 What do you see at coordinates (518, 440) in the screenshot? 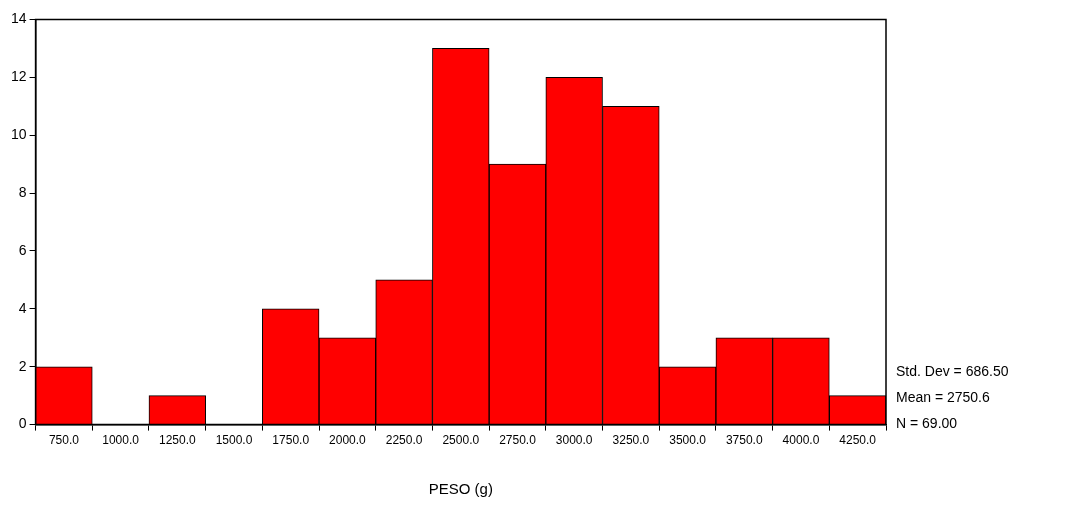
I see `x-tick-label: 2750.0` at bounding box center [518, 440].